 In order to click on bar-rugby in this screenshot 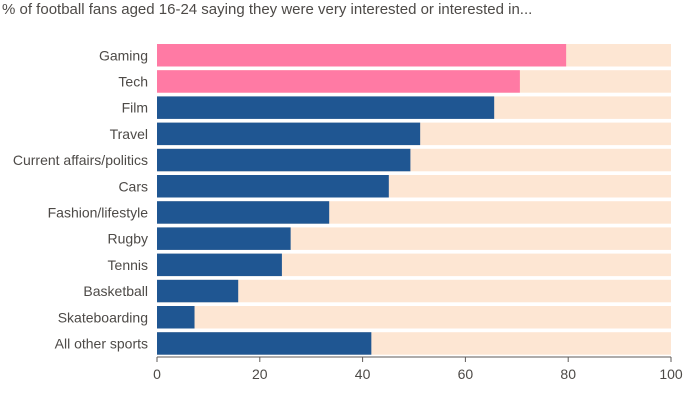, I will do `click(224, 238)`.